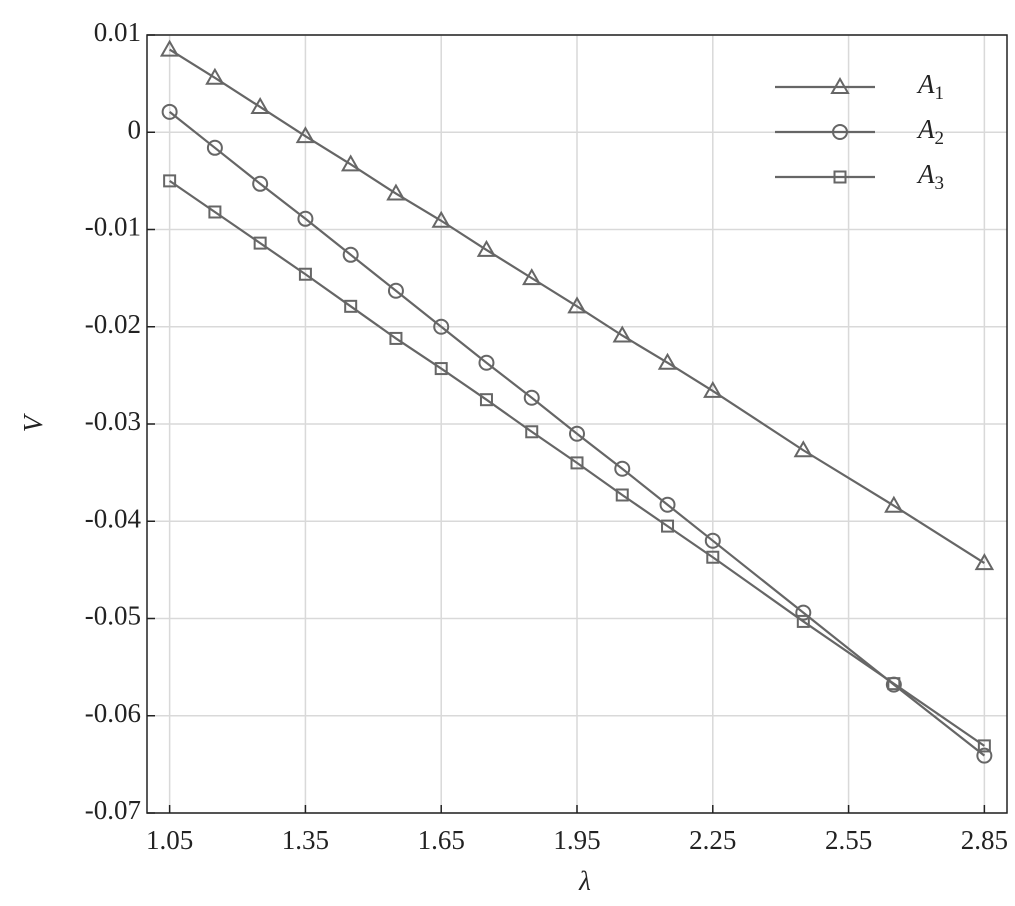  Describe the element at coordinates (584, 881) in the screenshot. I see `x-axis-label: λ` at that location.